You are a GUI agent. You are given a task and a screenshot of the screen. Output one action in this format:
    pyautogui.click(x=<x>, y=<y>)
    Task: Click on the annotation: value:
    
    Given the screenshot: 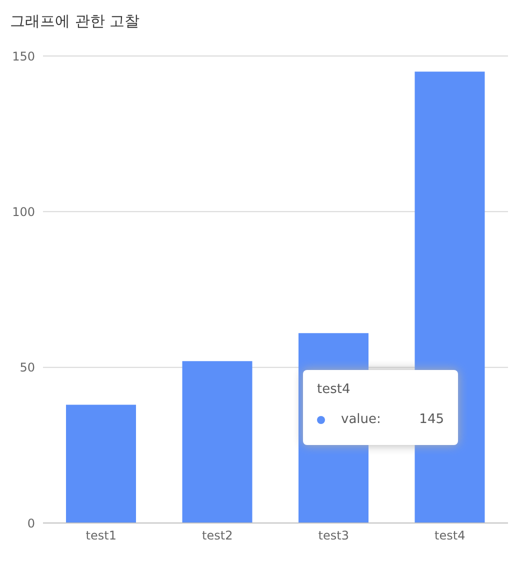 What is the action you would take?
    pyautogui.click(x=361, y=419)
    